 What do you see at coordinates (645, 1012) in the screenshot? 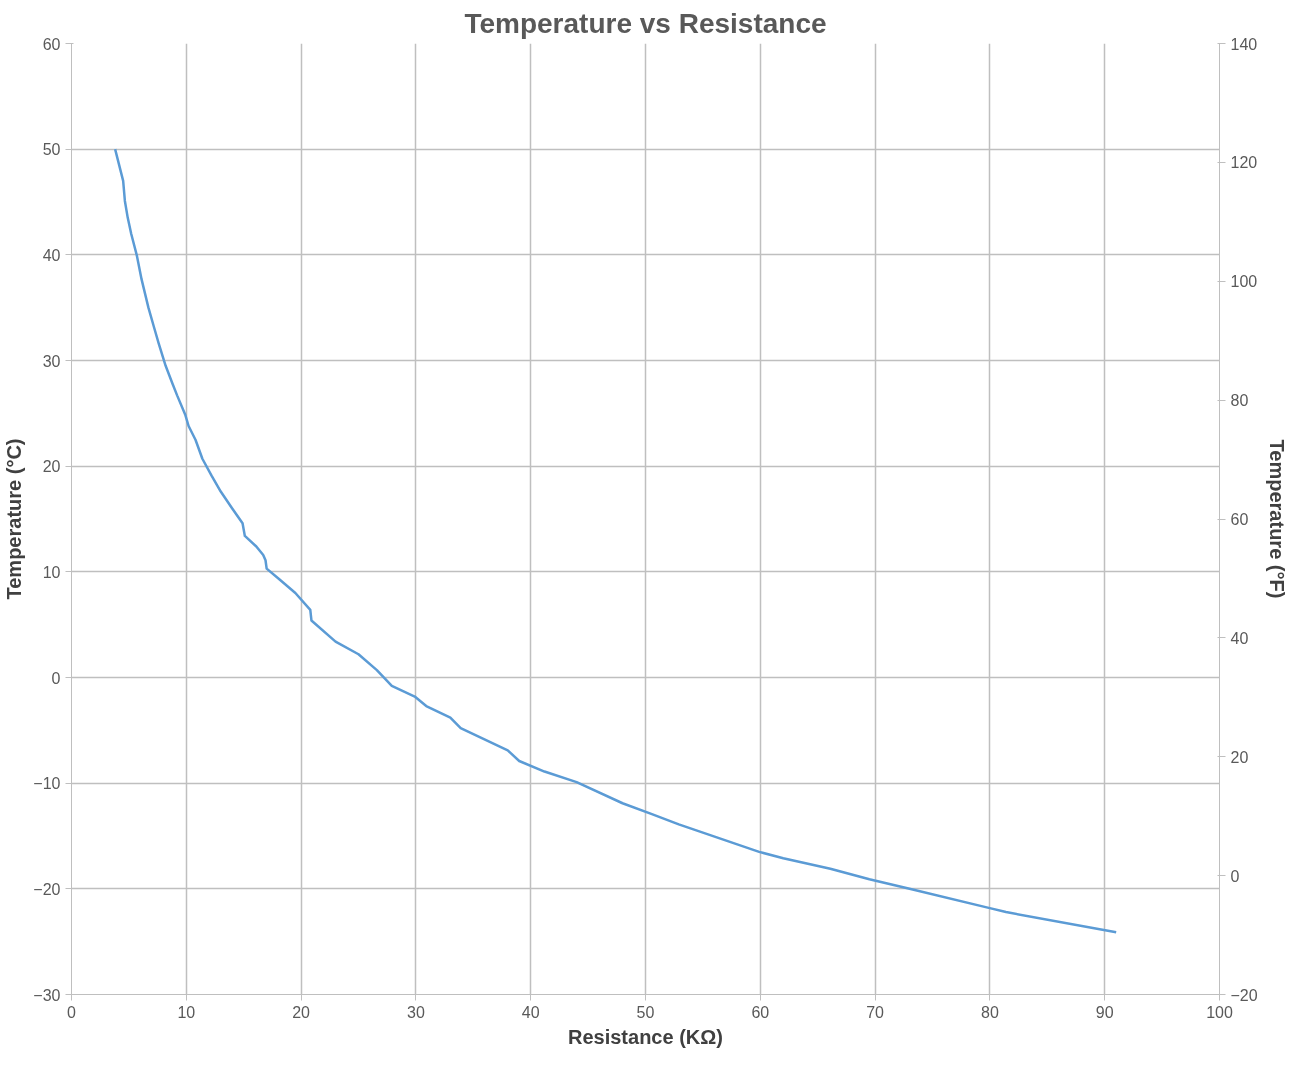
I see `x-tick-label: 50` at bounding box center [645, 1012].